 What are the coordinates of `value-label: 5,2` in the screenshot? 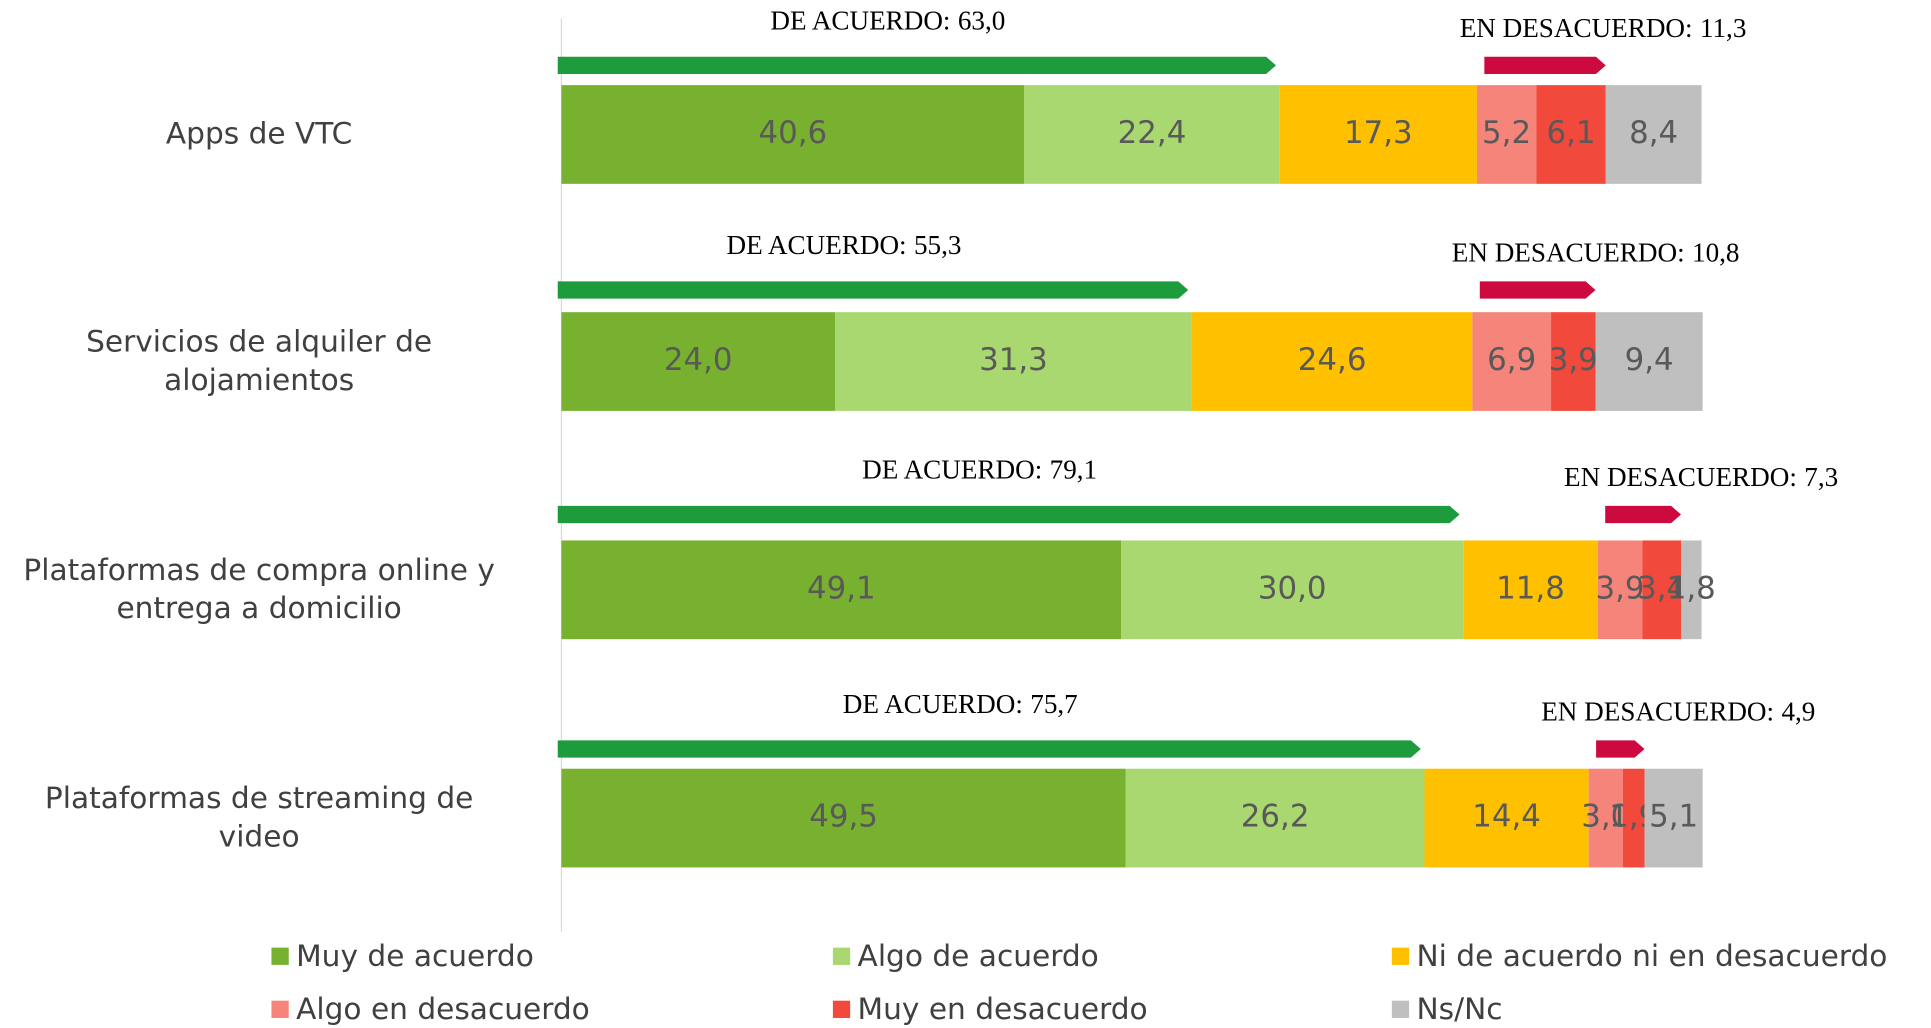 It's located at (1506, 133).